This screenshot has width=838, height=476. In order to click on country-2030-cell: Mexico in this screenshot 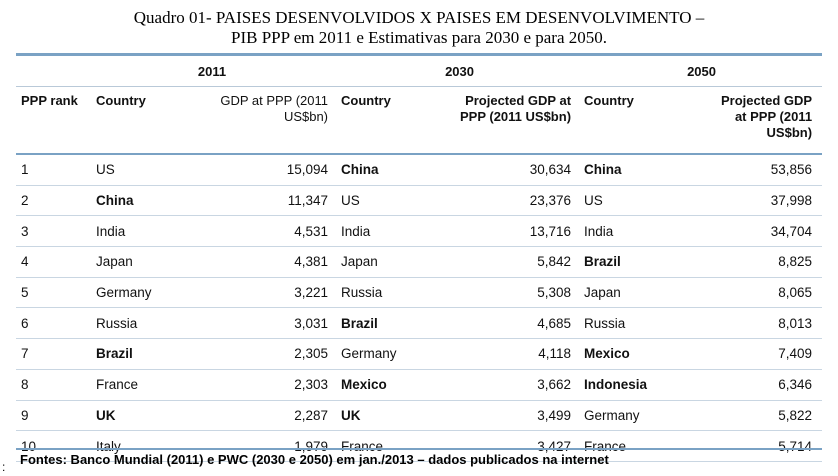, I will do `click(398, 385)`.